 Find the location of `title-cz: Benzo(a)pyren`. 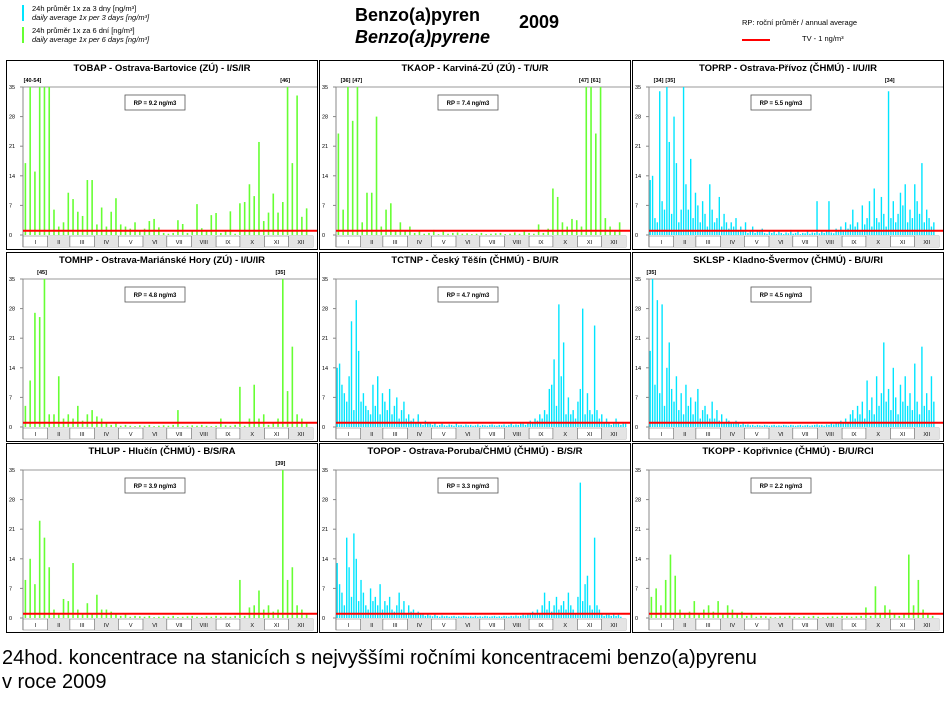

title-cz: Benzo(a)pyren is located at coordinates (418, 15).